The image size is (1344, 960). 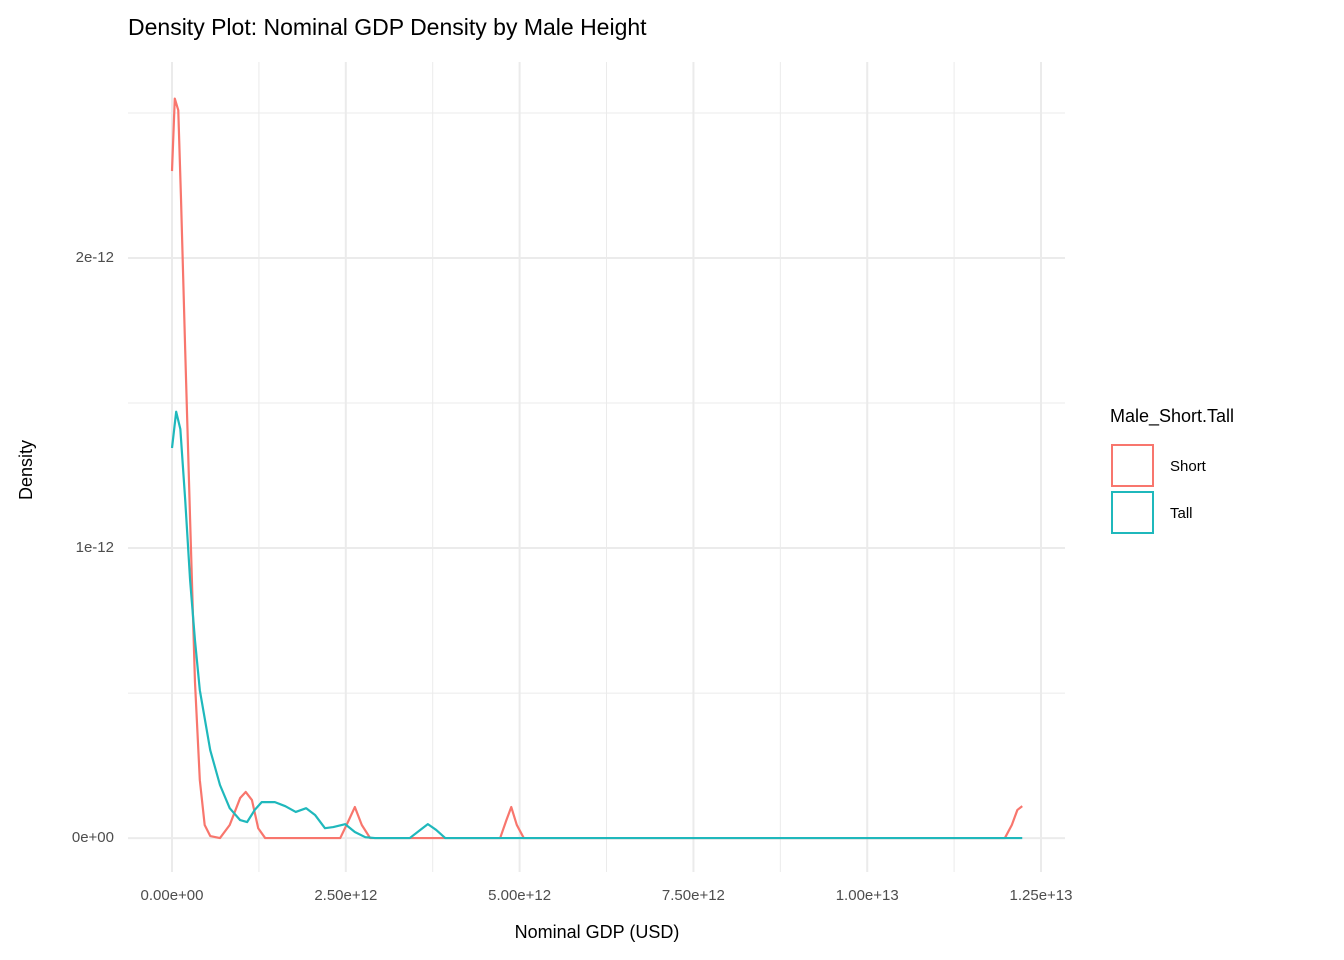 What do you see at coordinates (172, 895) in the screenshot?
I see `x-tick-label: 0.00e+00` at bounding box center [172, 895].